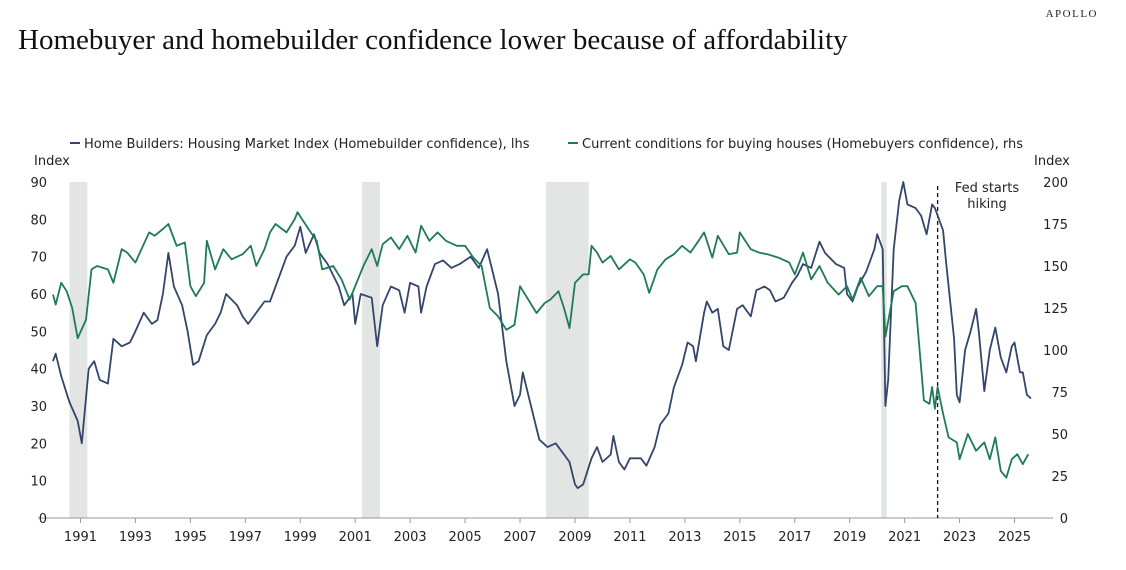 This screenshot has width=1126, height=570. I want to click on y-tick-label-left: 10, so click(38, 482).